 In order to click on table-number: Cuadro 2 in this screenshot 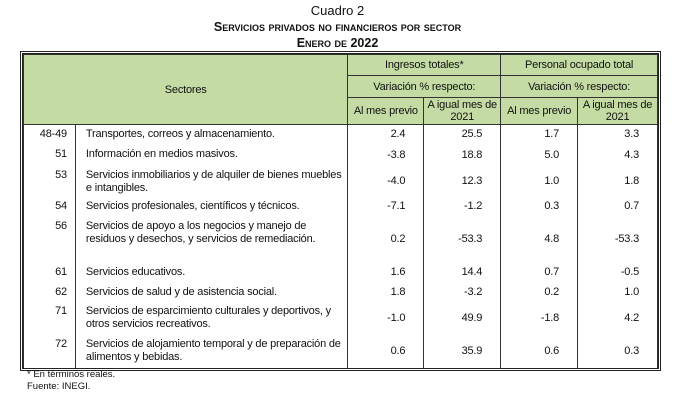, I will do `click(337, 10)`.